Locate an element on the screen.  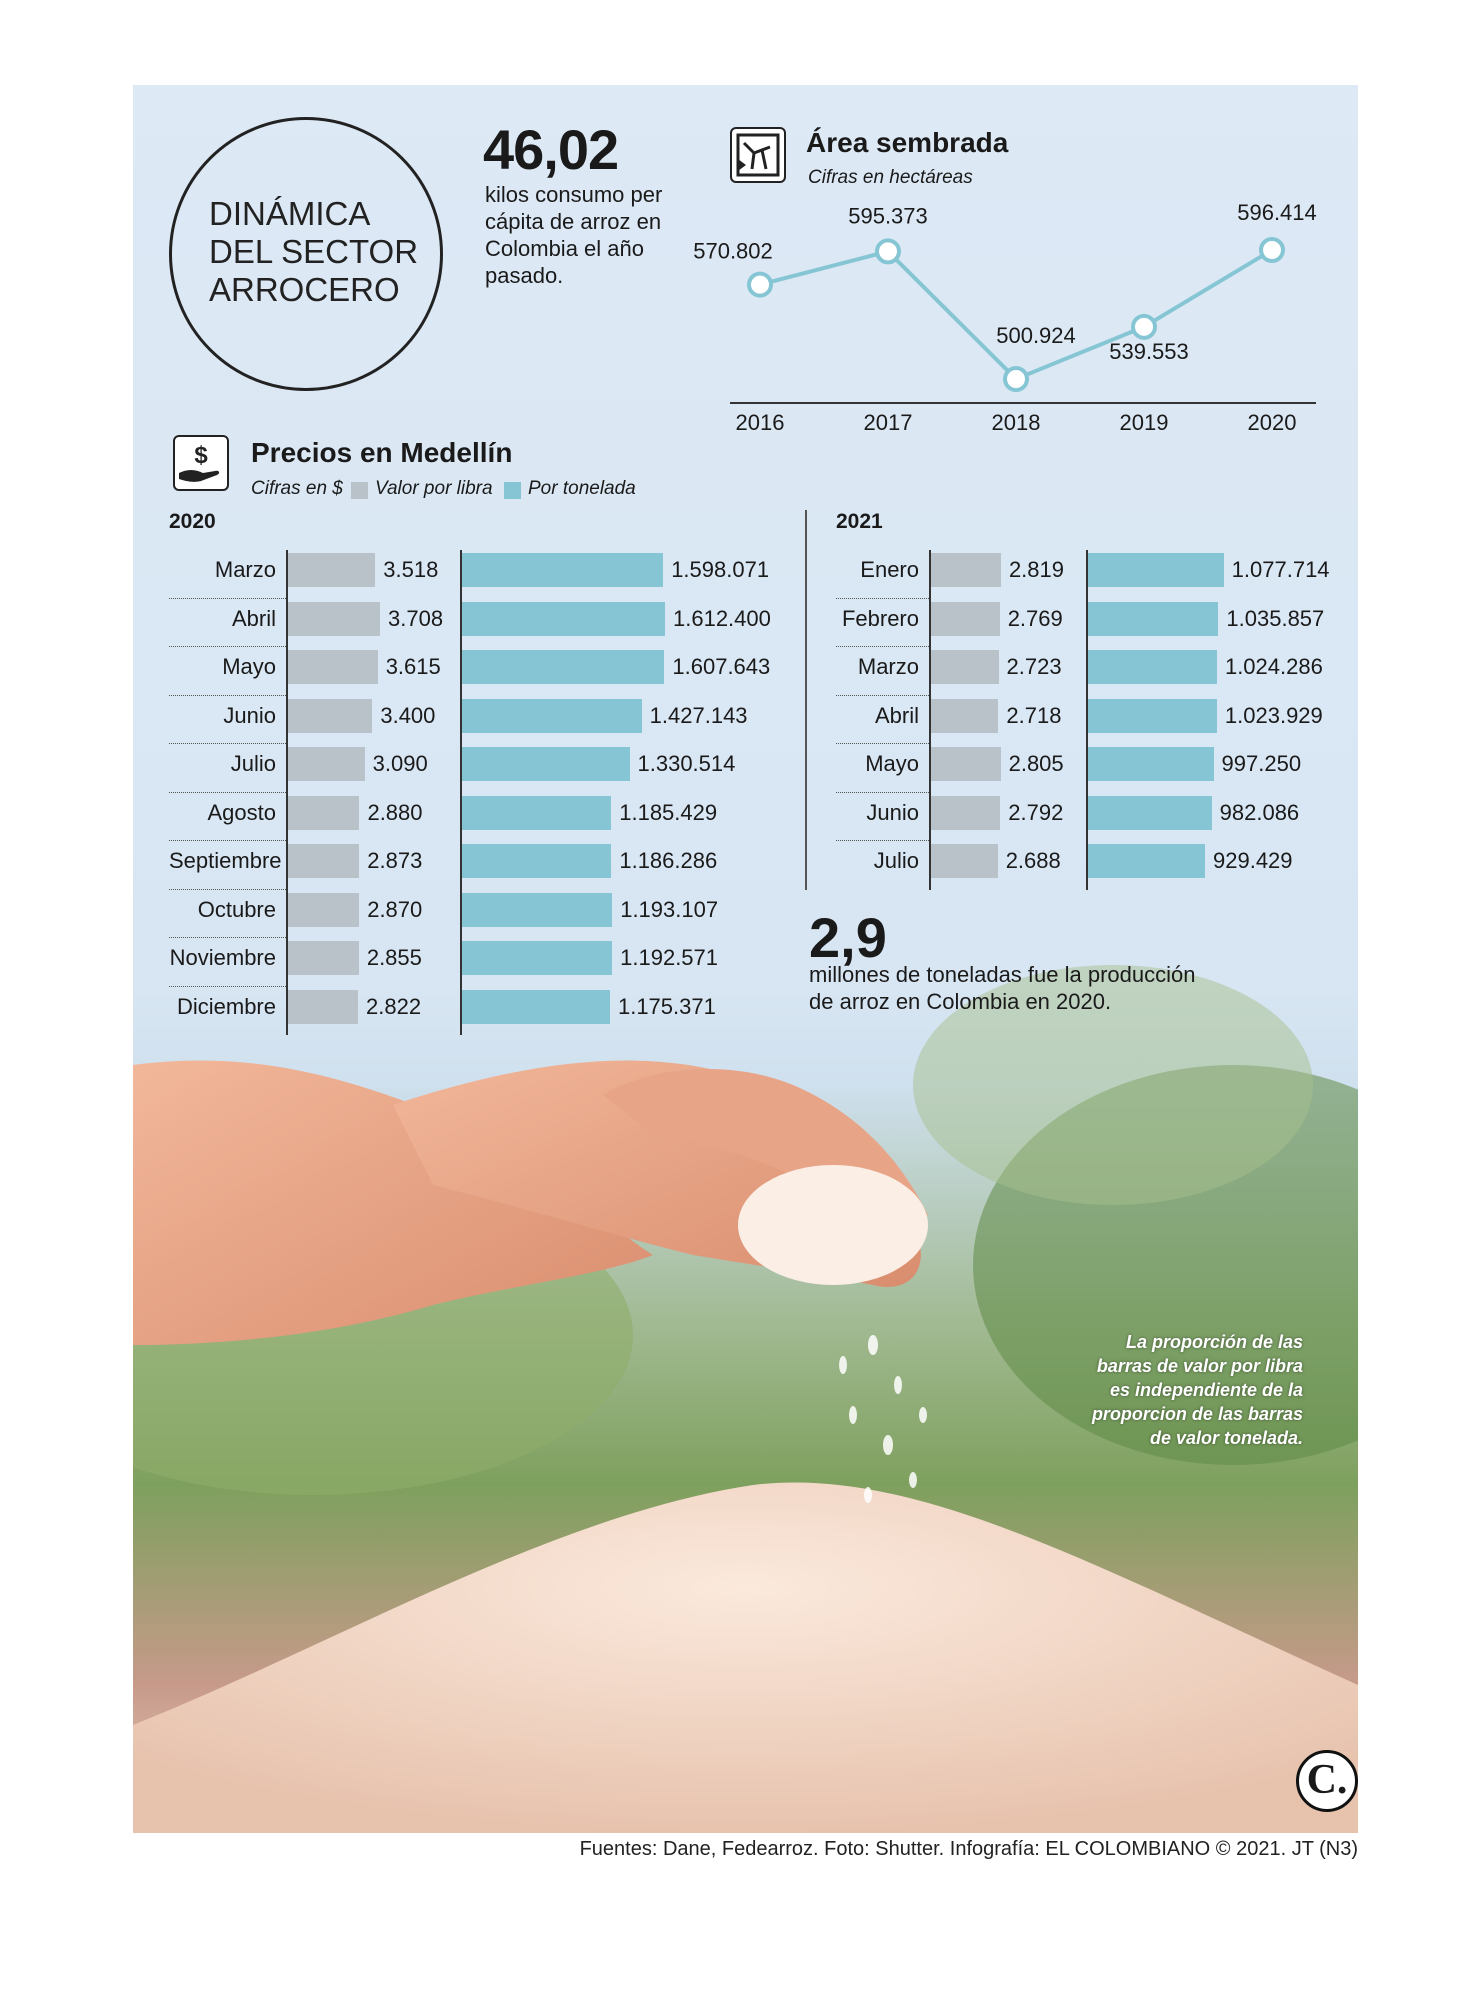
month-label: Julio is located at coordinates (896, 860).